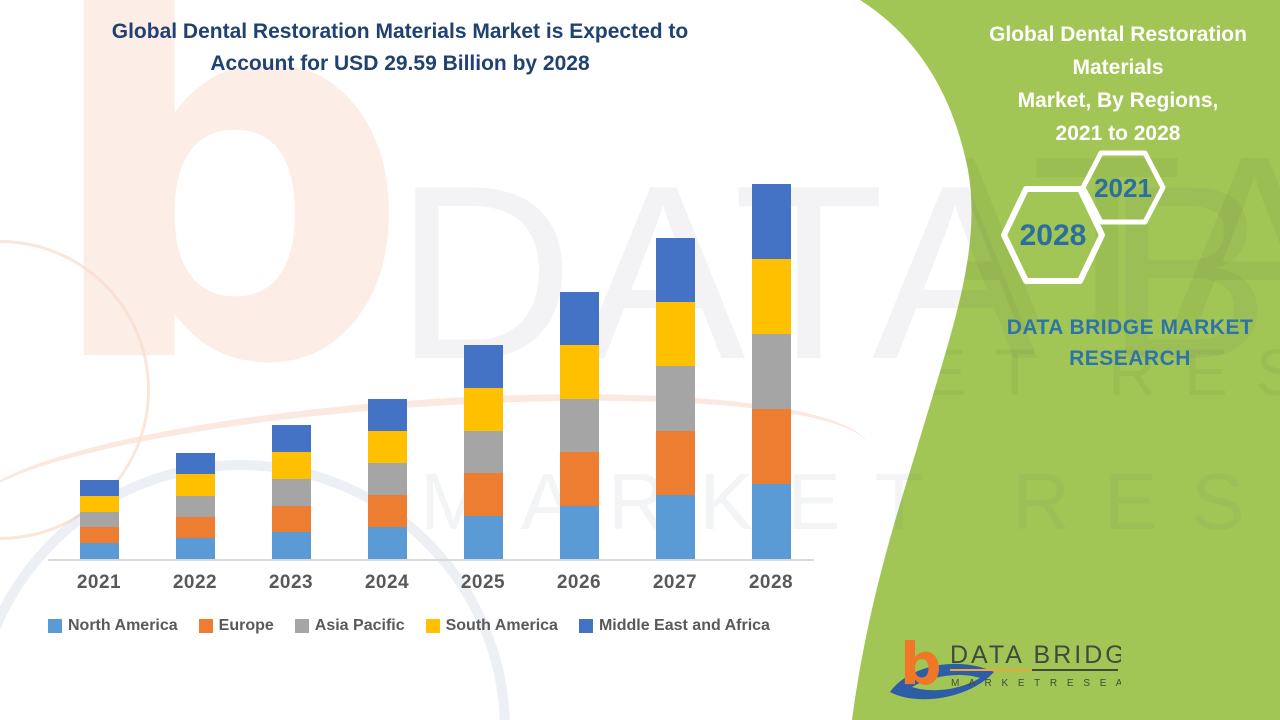 The height and width of the screenshot is (720, 1280). I want to click on x-axis-label-2022: 2022, so click(195, 582).